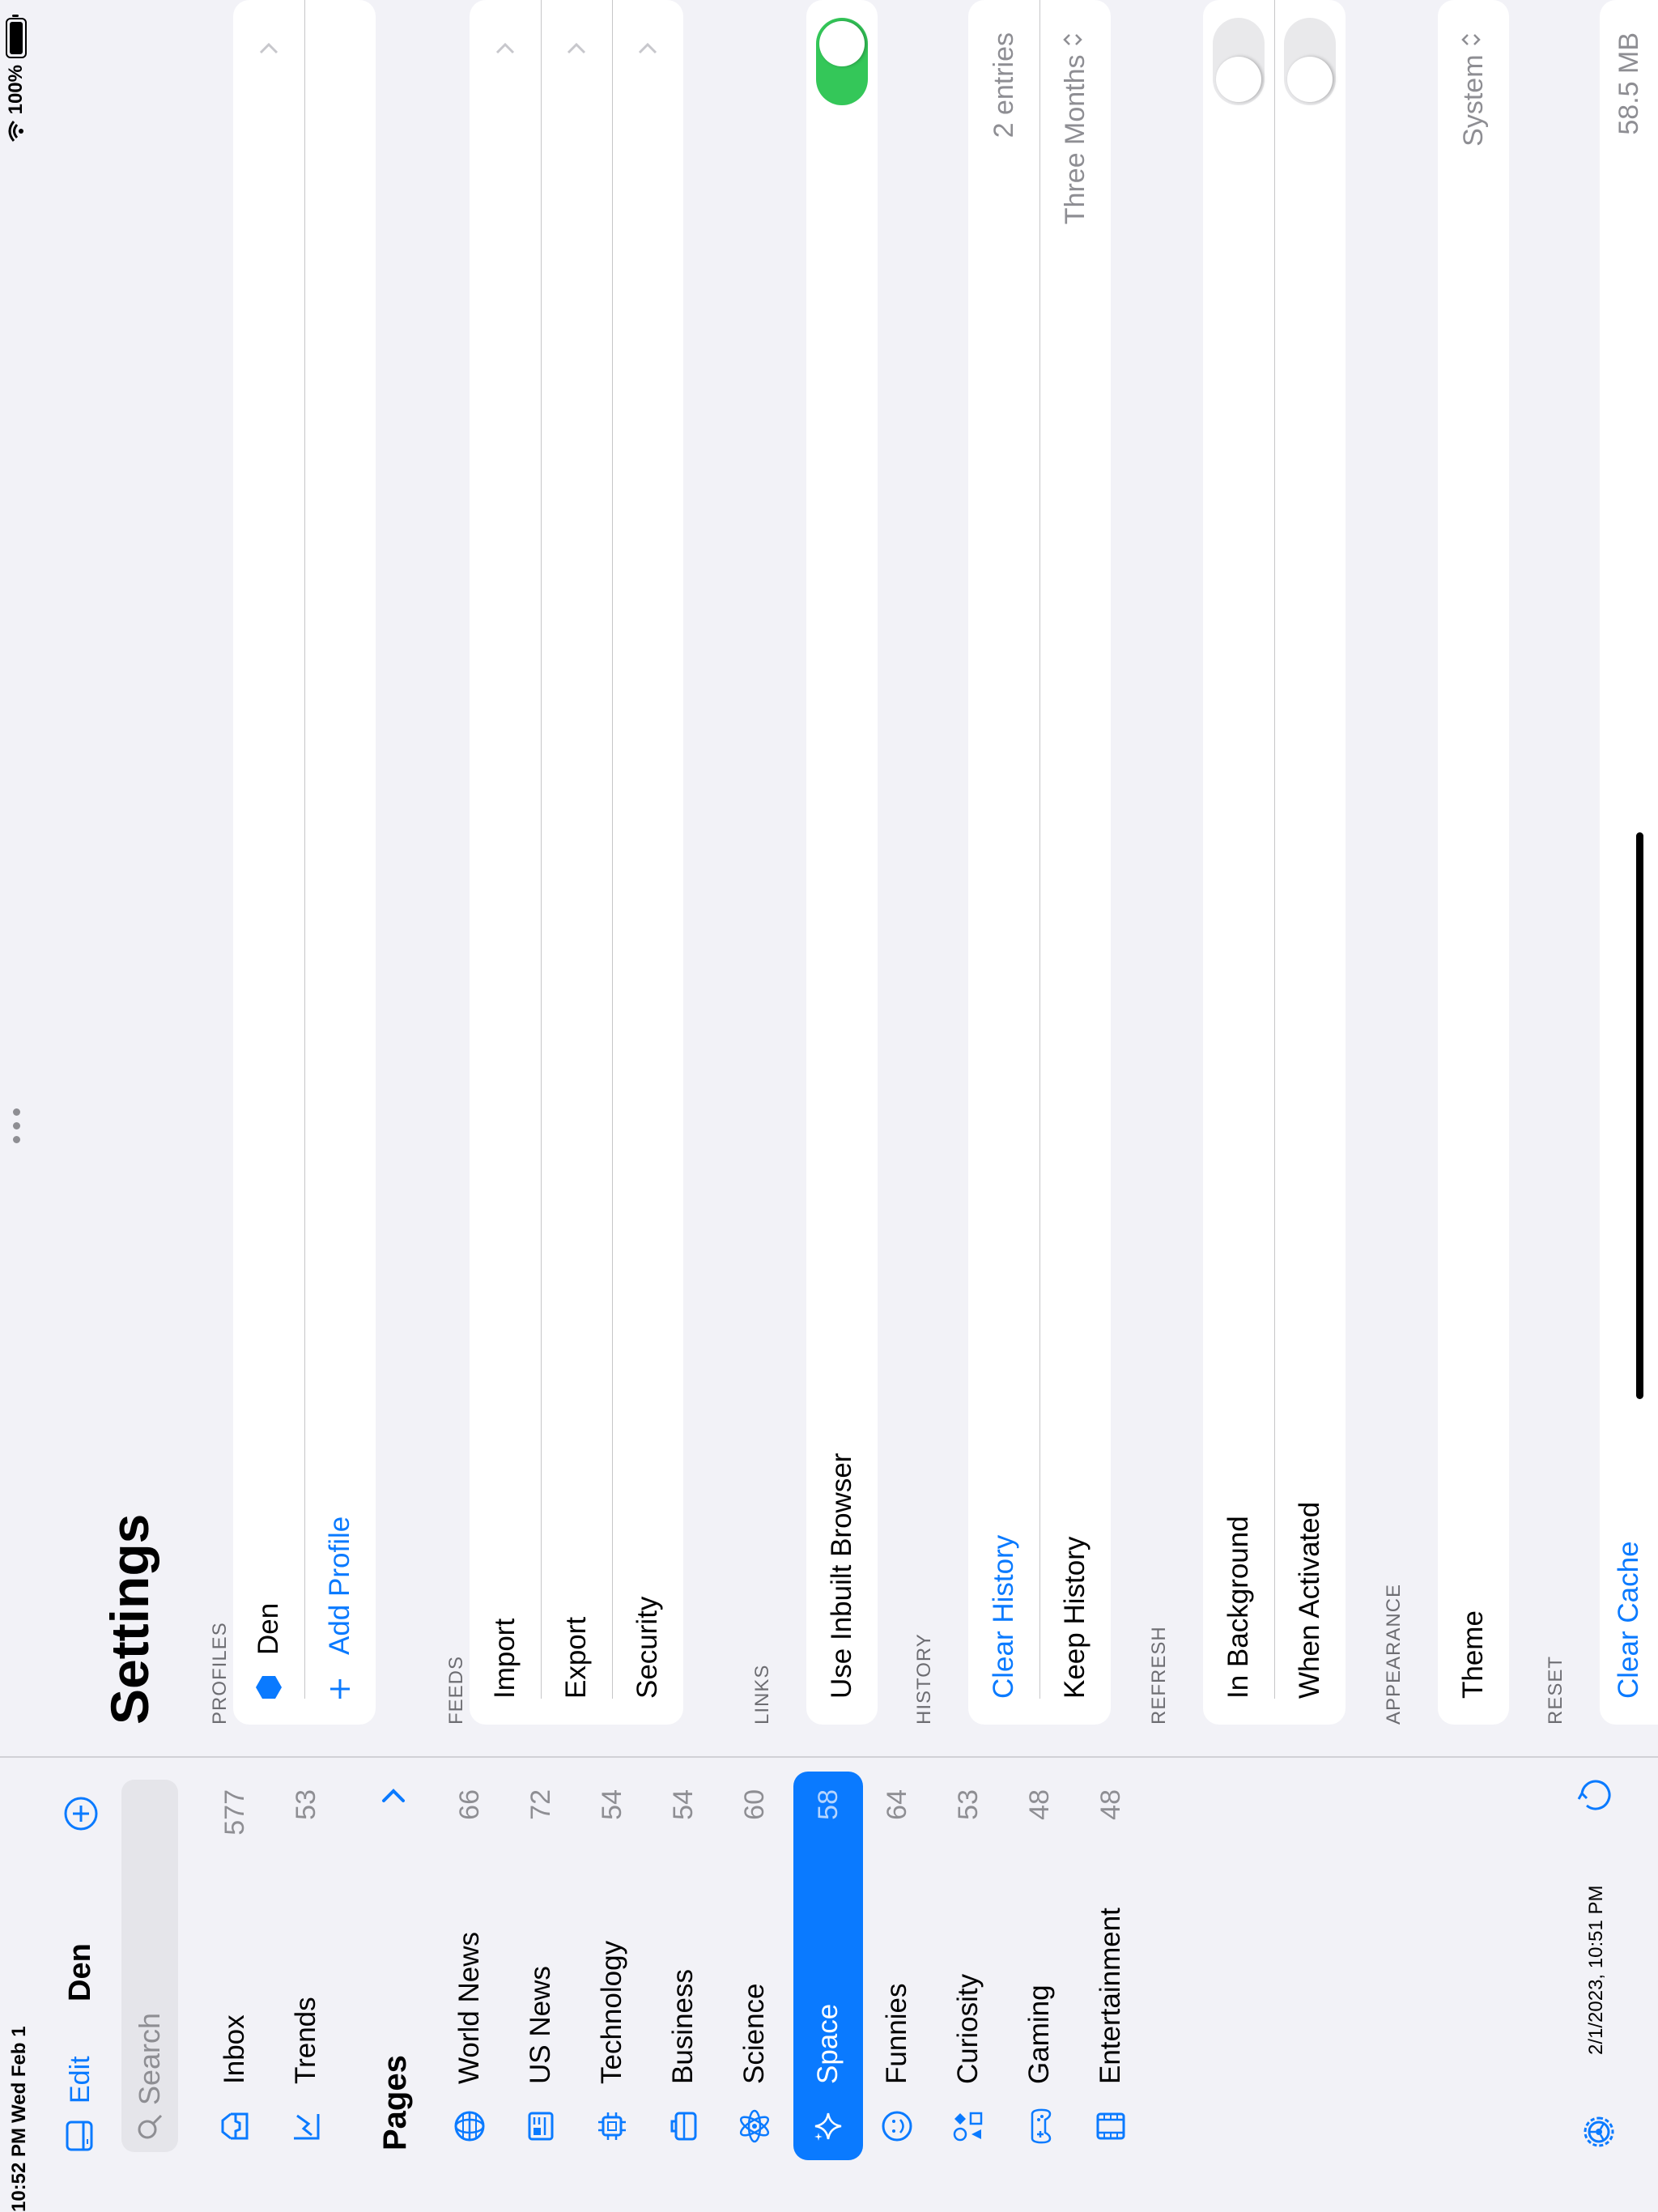 This screenshot has width=1658, height=2212. Describe the element at coordinates (540, 2025) in the screenshot. I see `sidebar-item-label: US News` at that location.